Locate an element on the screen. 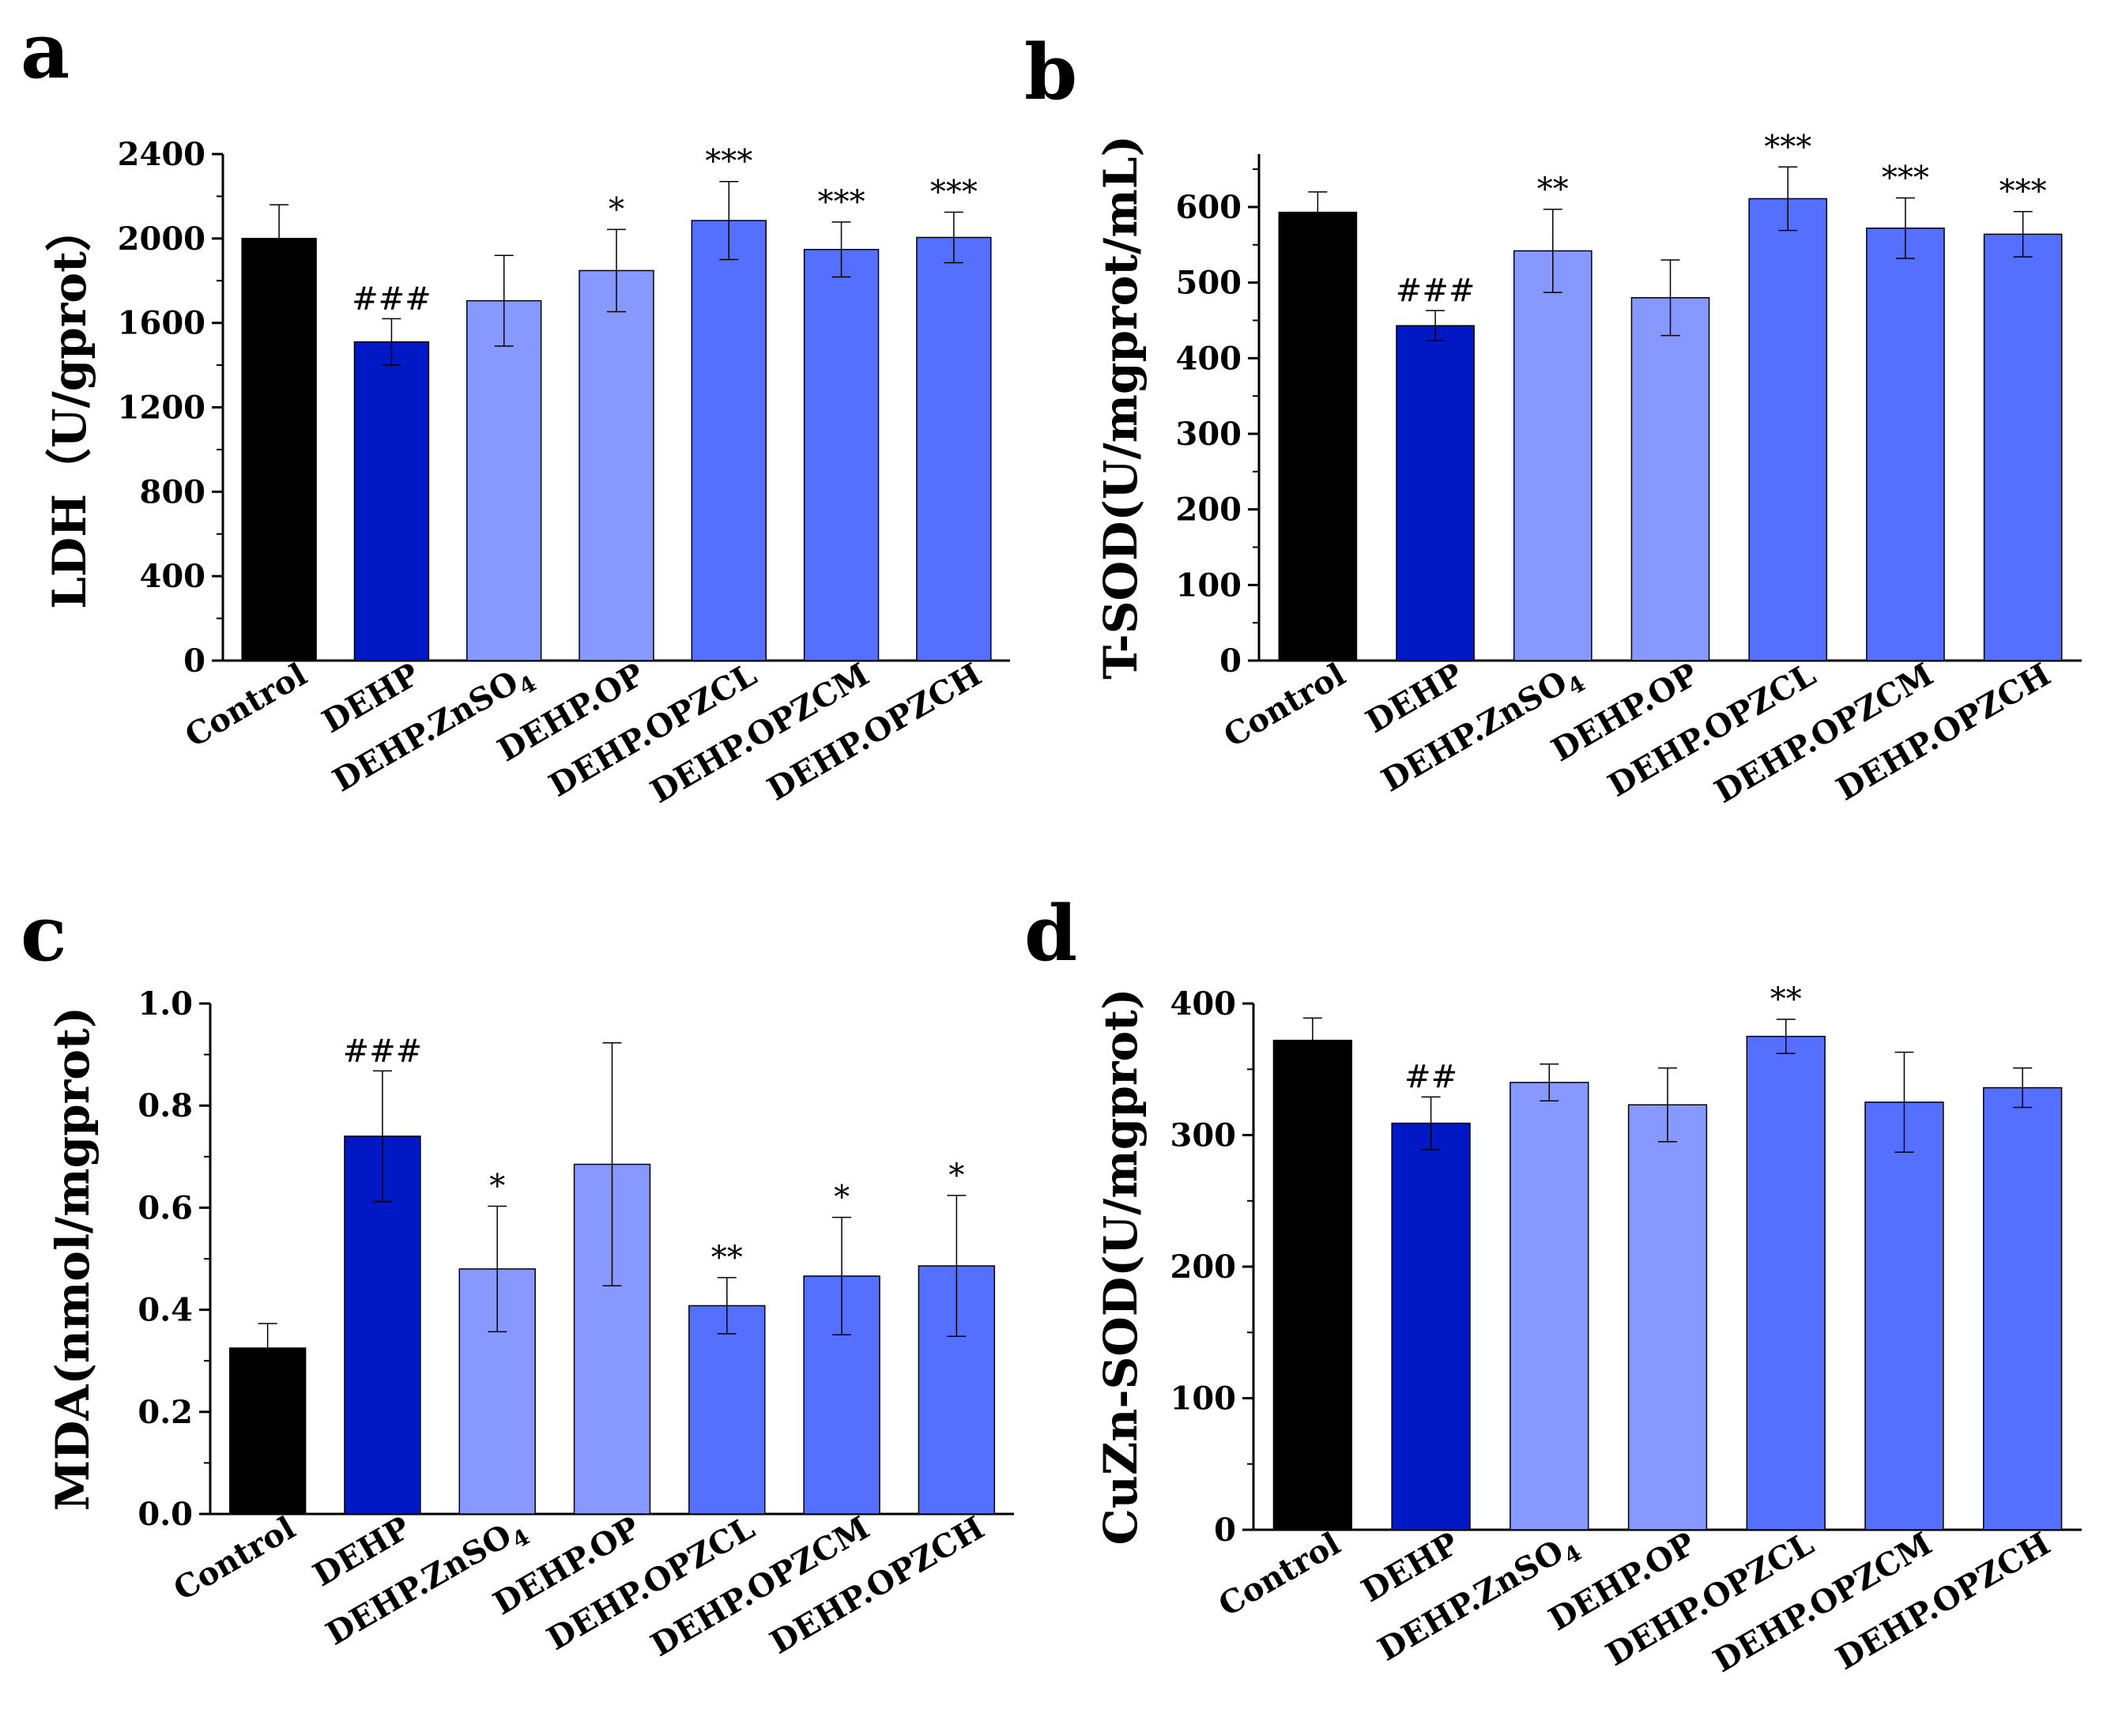 This screenshot has height=1736, width=2107. panel-letter: a is located at coordinates (45, 51).